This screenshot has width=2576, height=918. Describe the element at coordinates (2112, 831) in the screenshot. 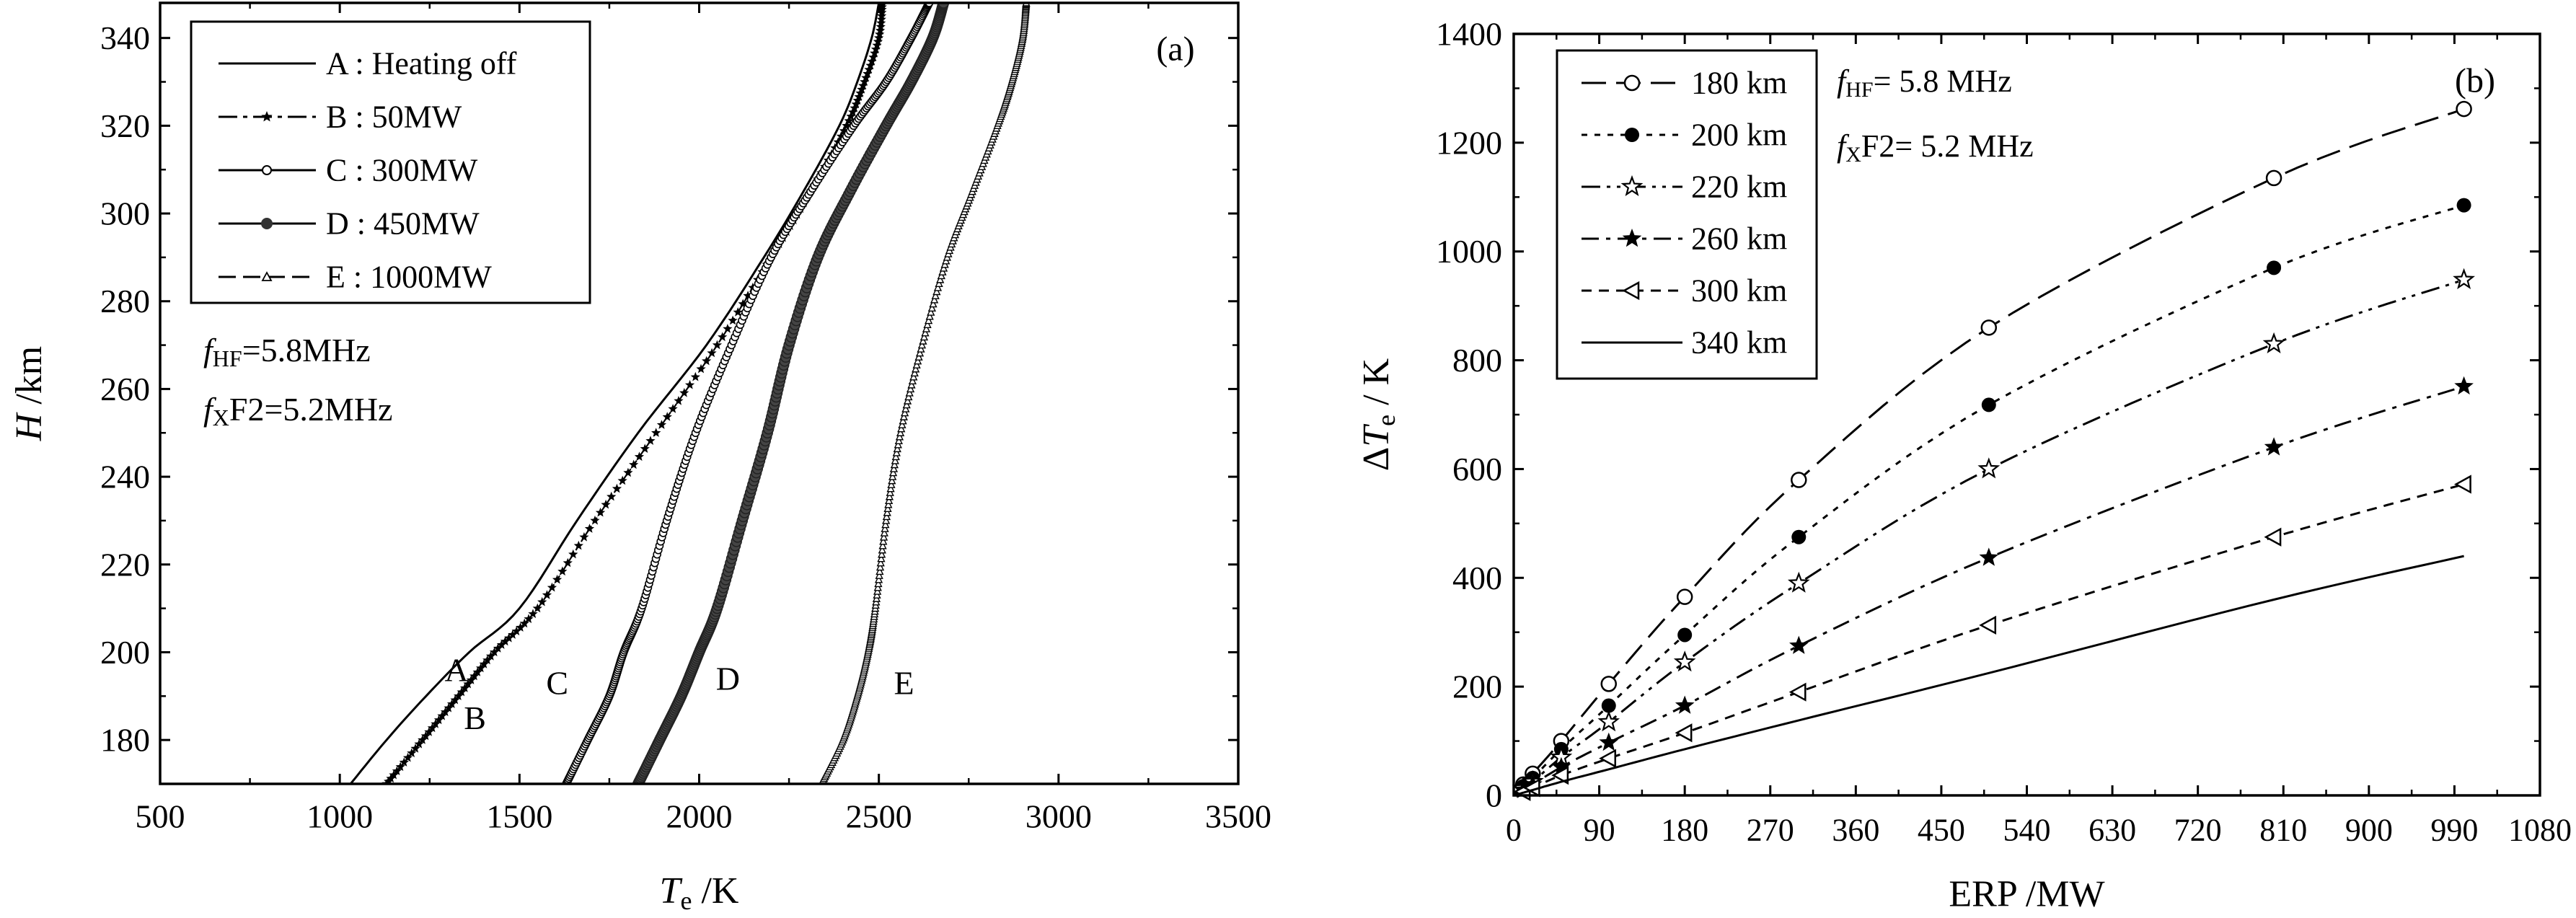

I see `x-tick-label: 630` at that location.